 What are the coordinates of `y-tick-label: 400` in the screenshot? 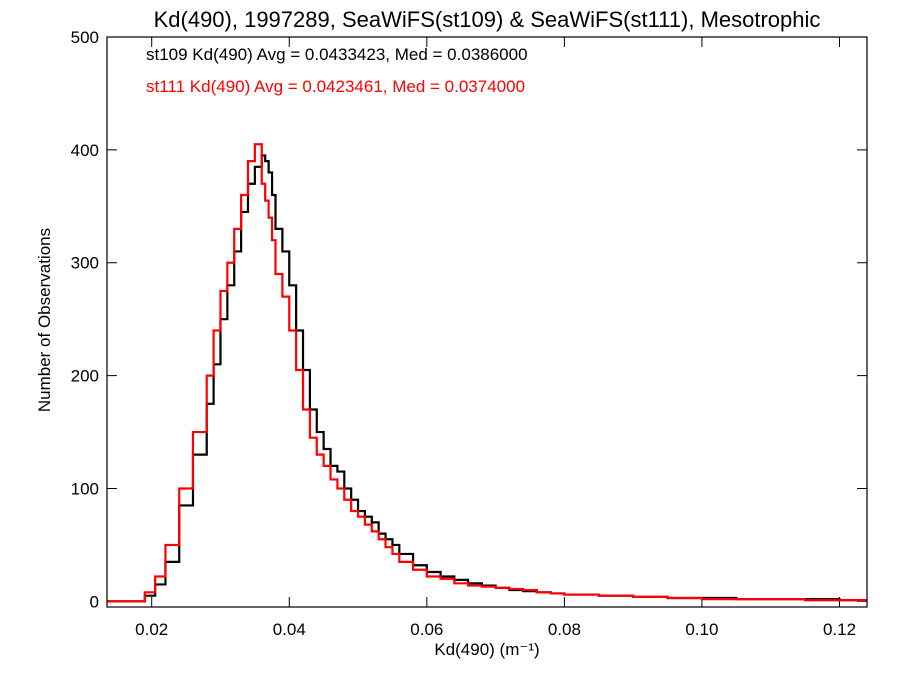 It's located at (85, 150).